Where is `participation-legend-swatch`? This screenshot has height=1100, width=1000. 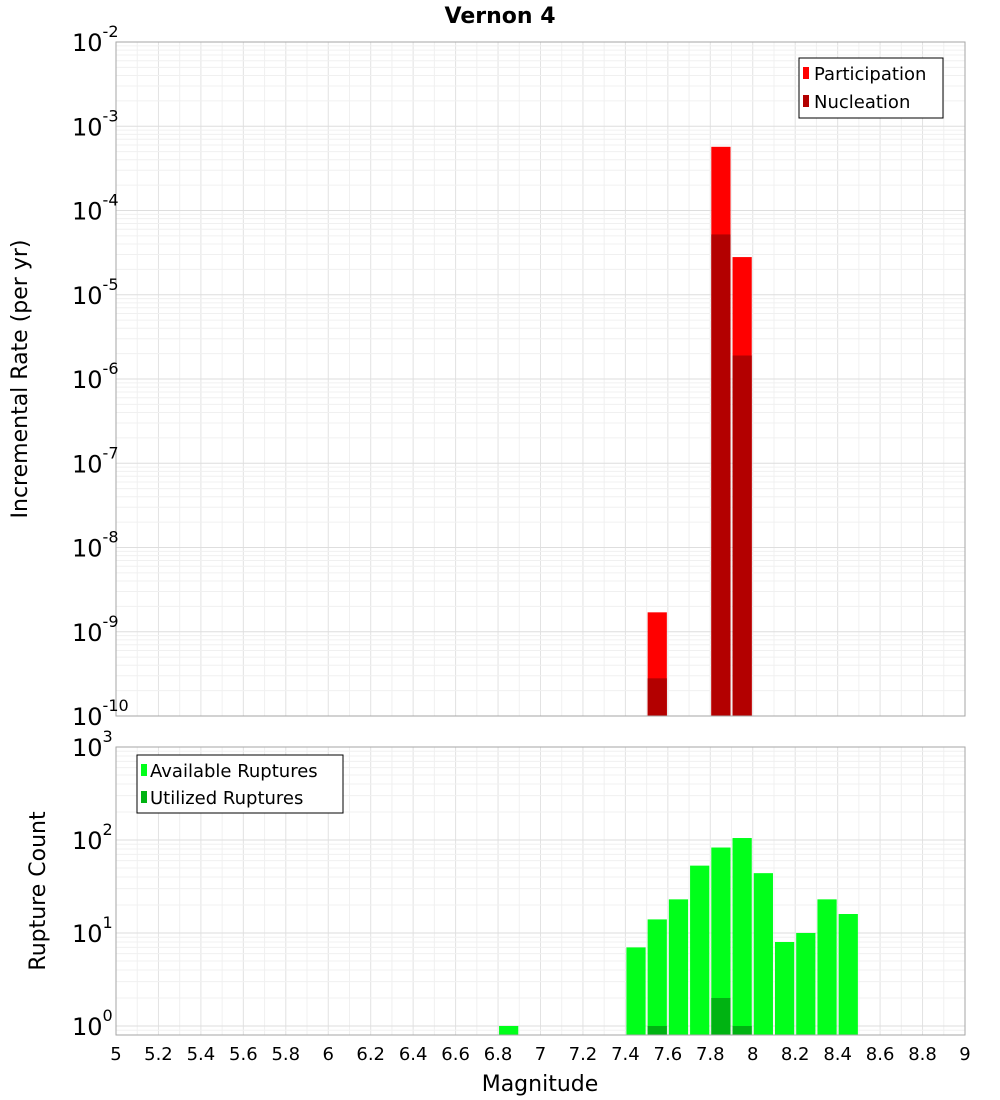 participation-legend-swatch is located at coordinates (806, 73).